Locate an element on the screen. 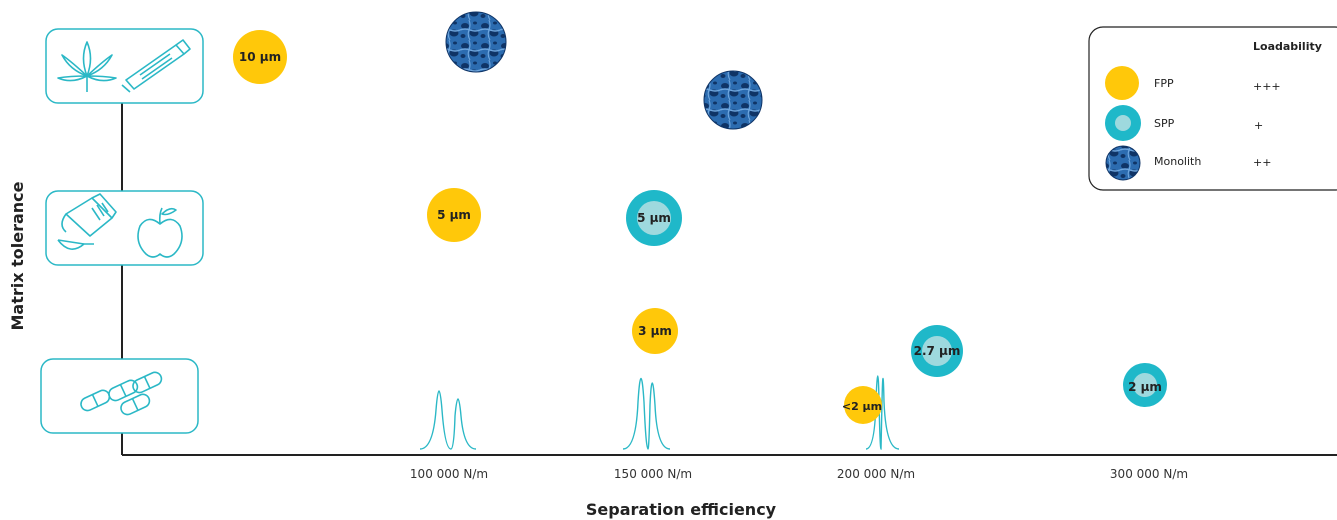 The height and width of the screenshot is (520, 1337). x-tick-label: 200 000 N/m is located at coordinates (876, 474).